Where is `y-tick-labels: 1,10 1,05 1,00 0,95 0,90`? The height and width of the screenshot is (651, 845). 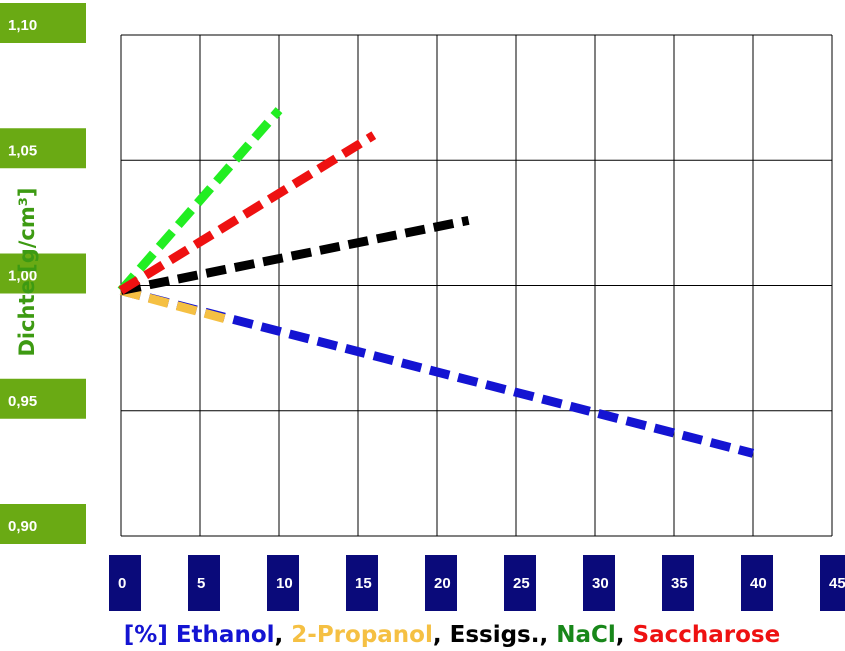
y-tick-labels: 1,10 1,05 1,00 0,95 0,90 is located at coordinates (43, 273).